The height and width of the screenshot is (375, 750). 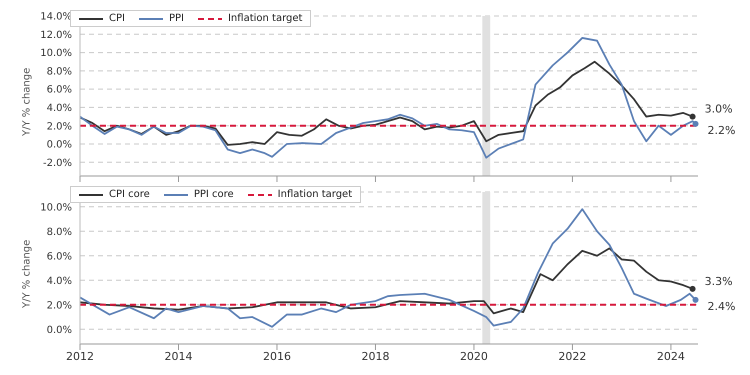 I want to click on x-tick-label: 2022, so click(x=572, y=356).